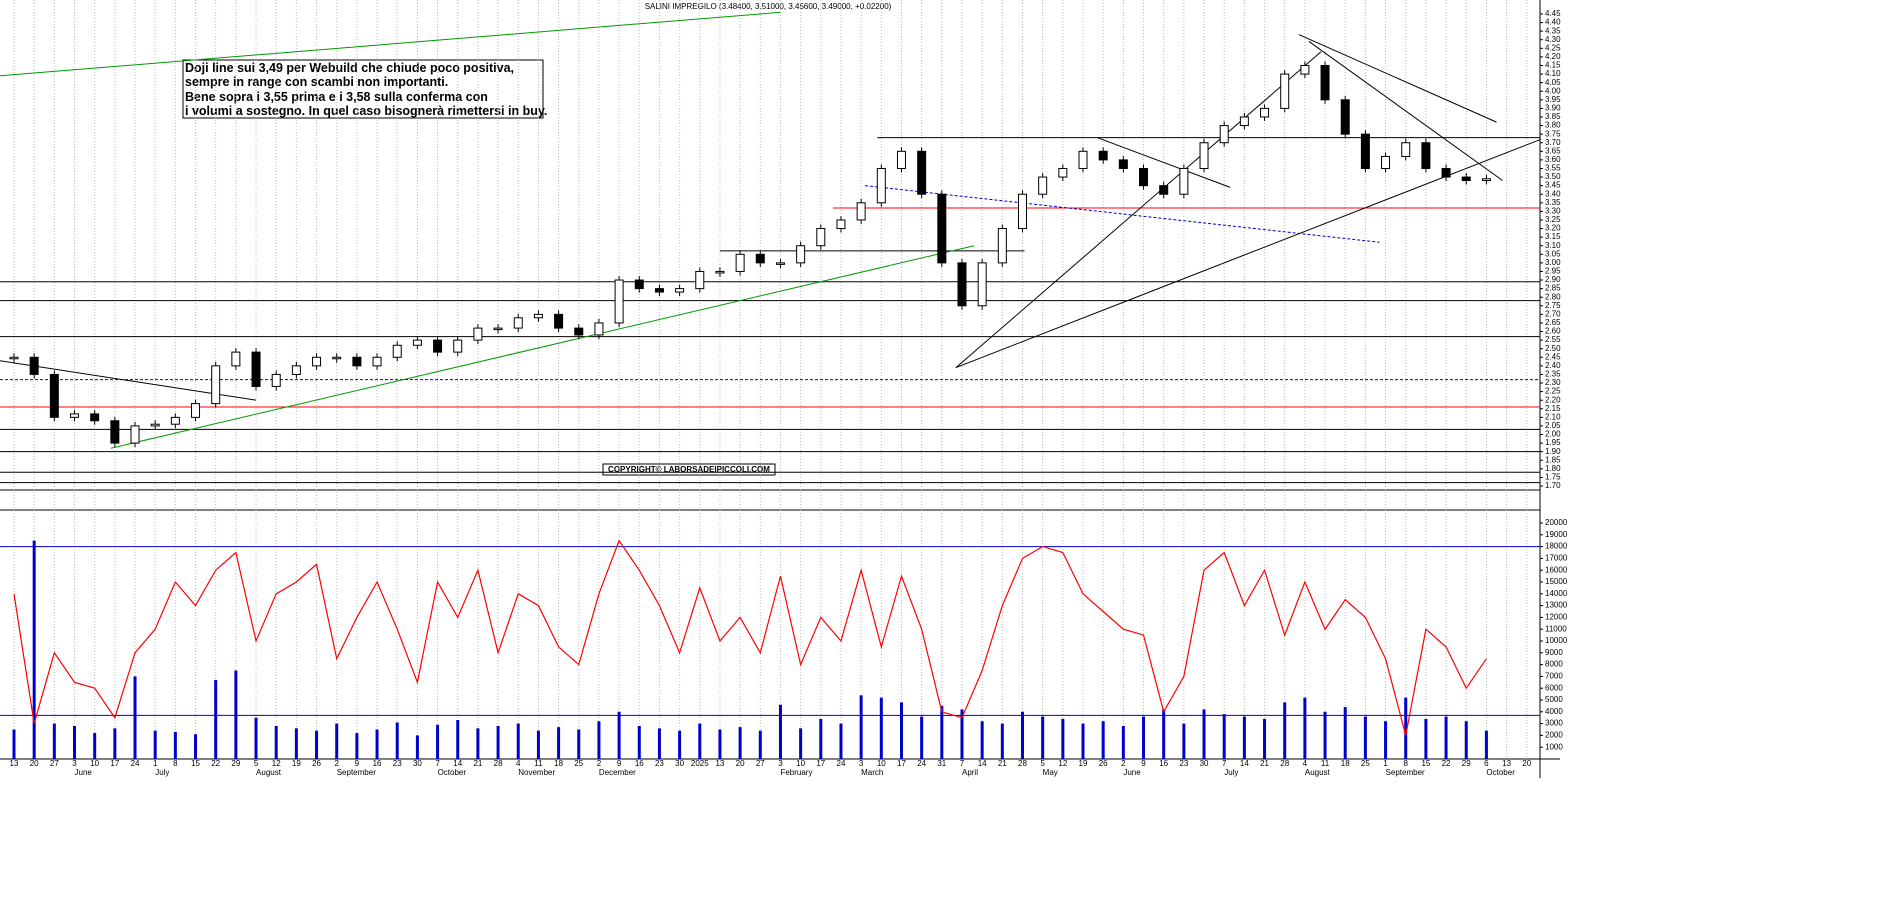  Describe the element at coordinates (84, 772) in the screenshot. I see `x-month-label: June` at that location.